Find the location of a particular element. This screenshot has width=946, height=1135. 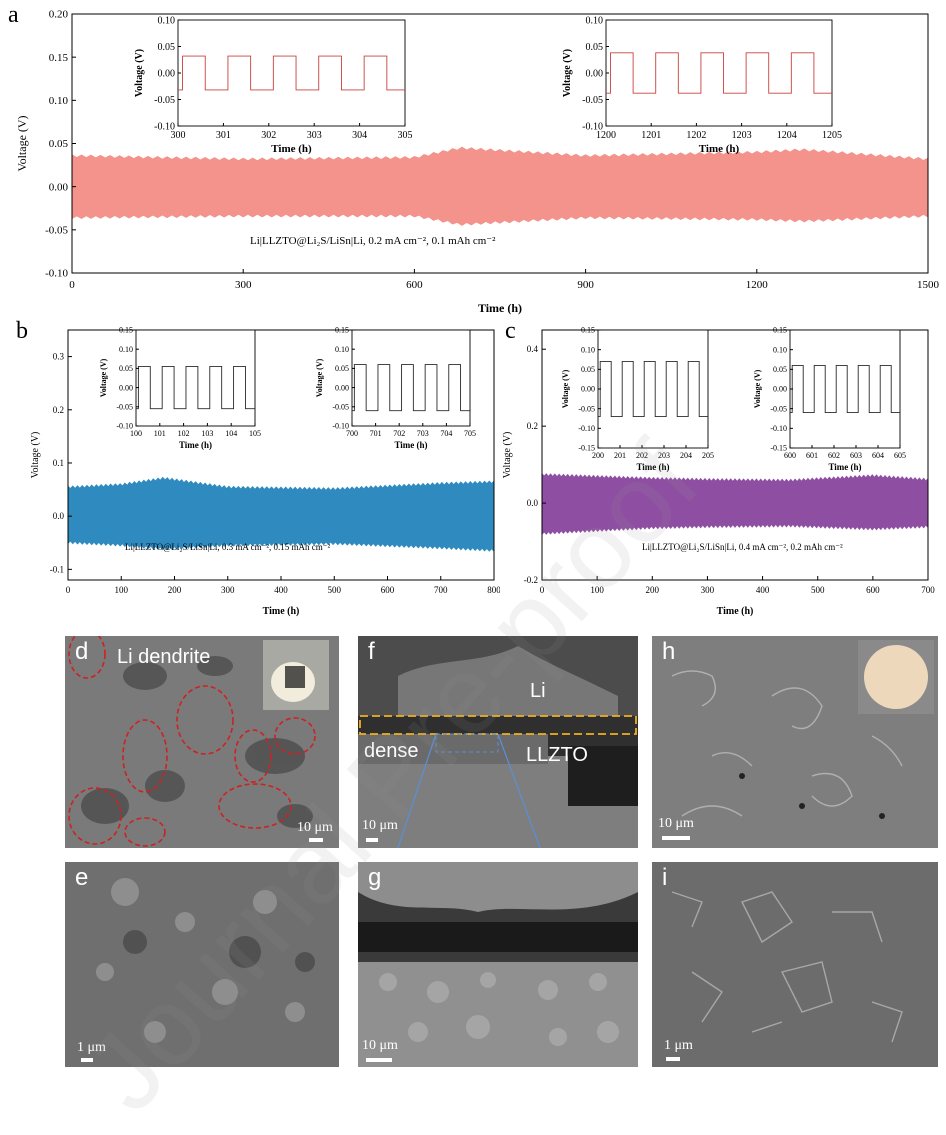

inset-x-tick-label-b-1: 700 is located at coordinates (352, 433).